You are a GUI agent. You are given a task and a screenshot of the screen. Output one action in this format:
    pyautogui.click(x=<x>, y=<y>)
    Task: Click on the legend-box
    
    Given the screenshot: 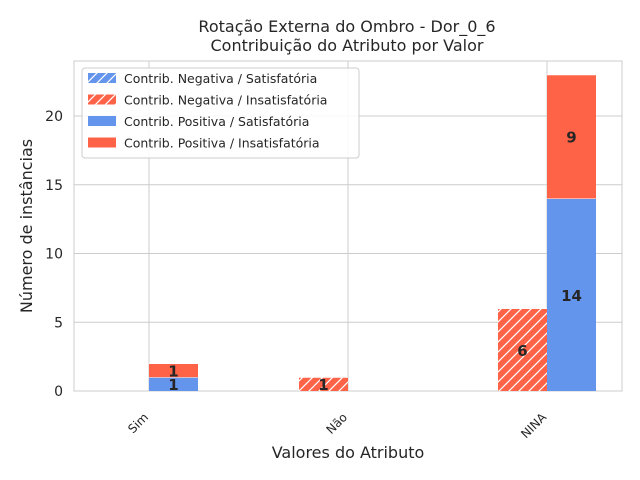 What is the action you would take?
    pyautogui.click(x=220, y=113)
    